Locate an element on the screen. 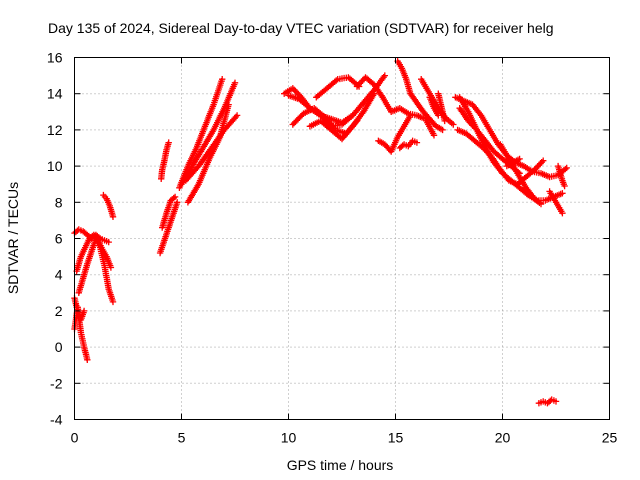  y-tick-label: 14 is located at coordinates (55, 94).